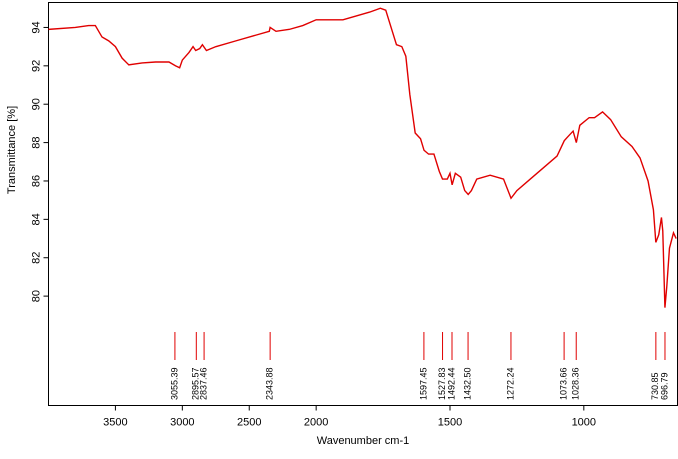  I want to click on x-axis-label: Wavenumber cm-1, so click(363, 441).